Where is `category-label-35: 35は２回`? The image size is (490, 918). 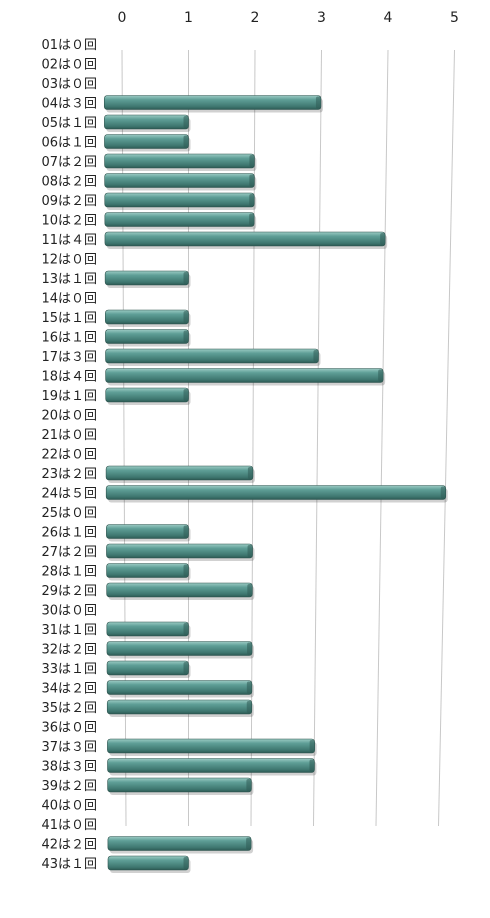
category-label-35: 35は２回 is located at coordinates (69, 708).